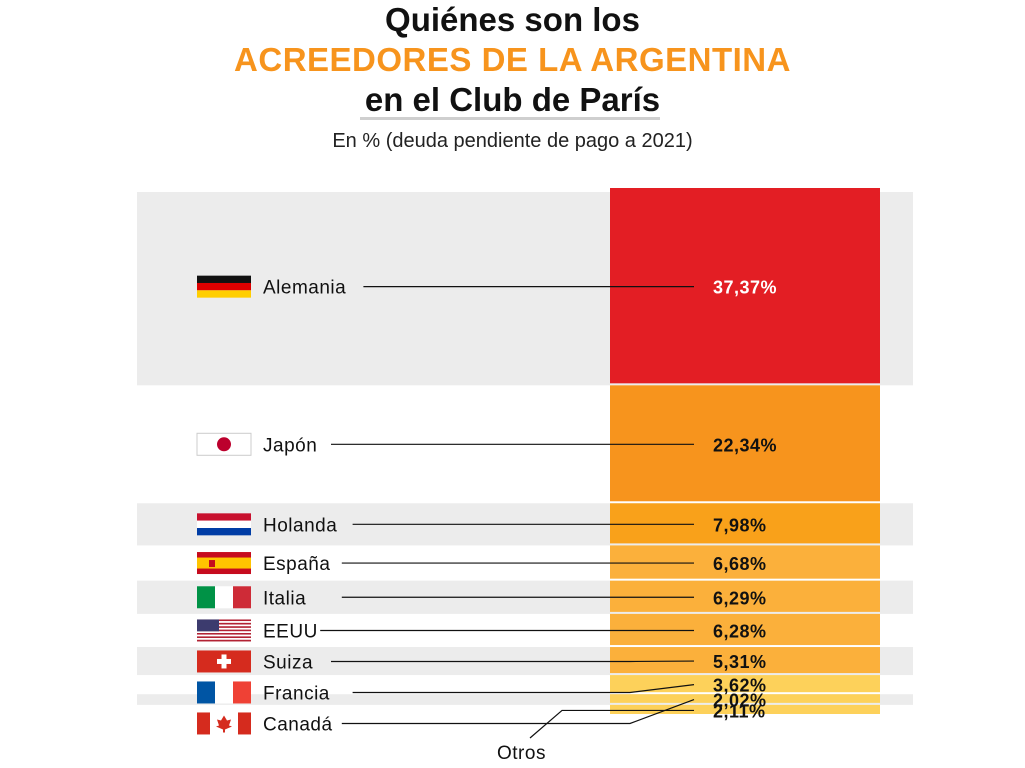 The width and height of the screenshot is (1025, 768). What do you see at coordinates (224, 692) in the screenshot?
I see `france-flag-icon` at bounding box center [224, 692].